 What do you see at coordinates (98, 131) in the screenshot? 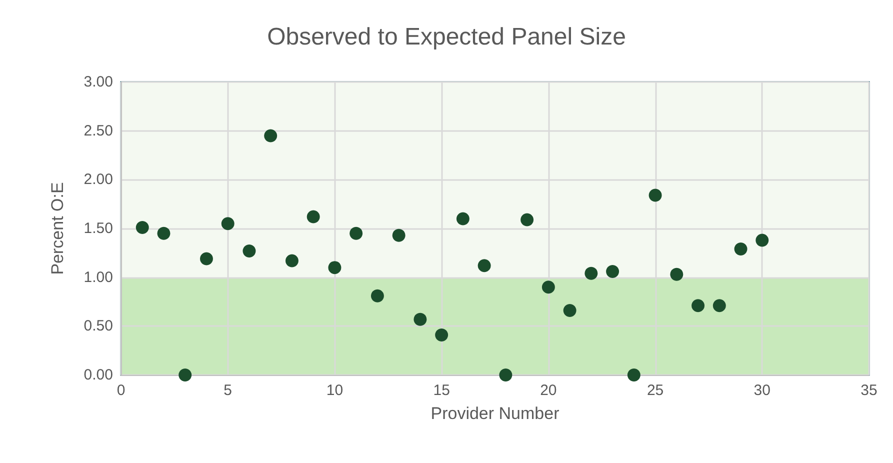
I see `y-tick-label: 2.50` at bounding box center [98, 131].